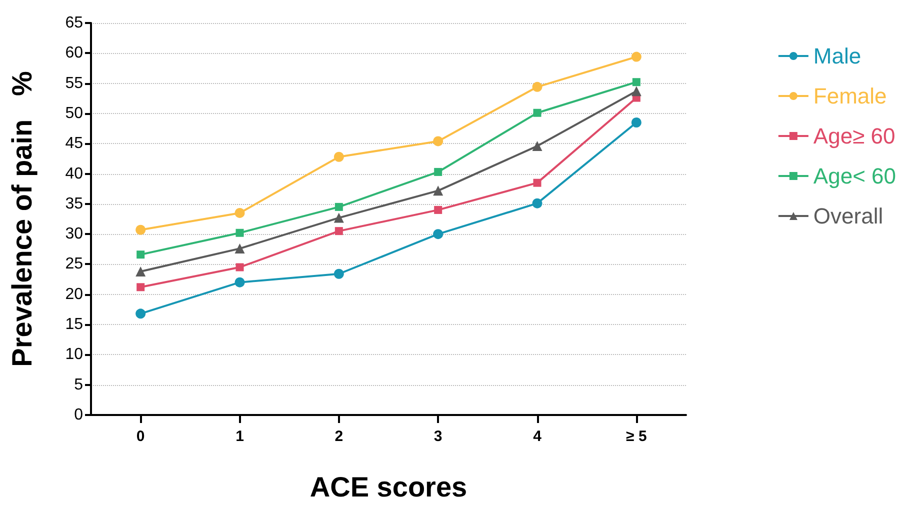 This screenshot has width=911, height=506. What do you see at coordinates (636, 436) in the screenshot?
I see `x-tick-label: ≥ 5` at bounding box center [636, 436].